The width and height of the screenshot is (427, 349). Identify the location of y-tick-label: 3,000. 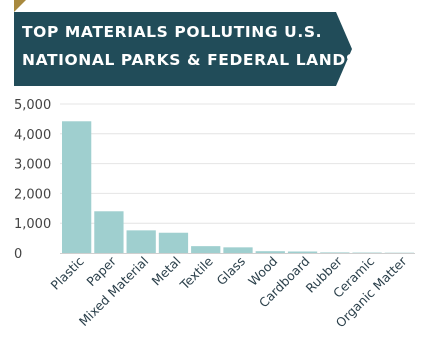
(32, 165).